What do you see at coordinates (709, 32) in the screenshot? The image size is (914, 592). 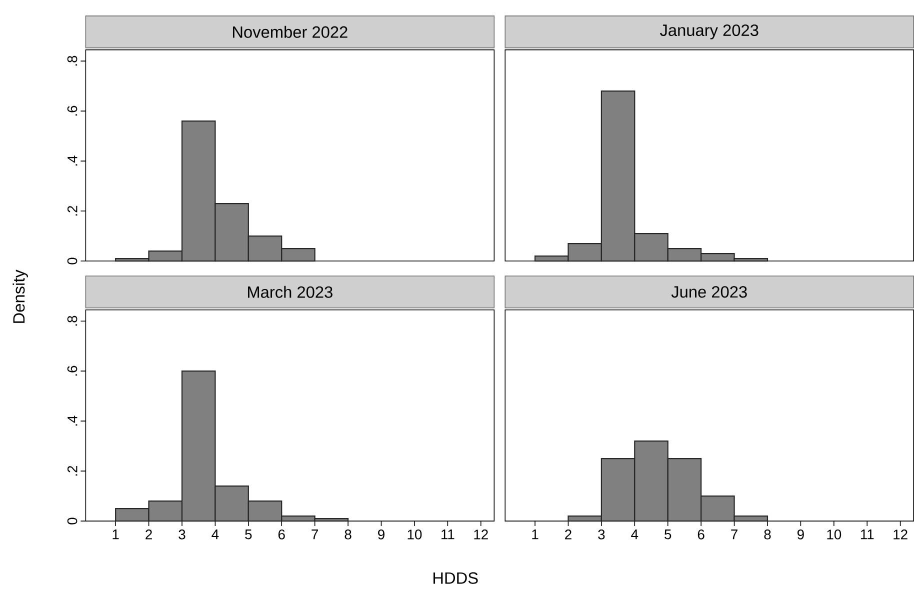 I see `chart-title: January 2023` at bounding box center [709, 32].